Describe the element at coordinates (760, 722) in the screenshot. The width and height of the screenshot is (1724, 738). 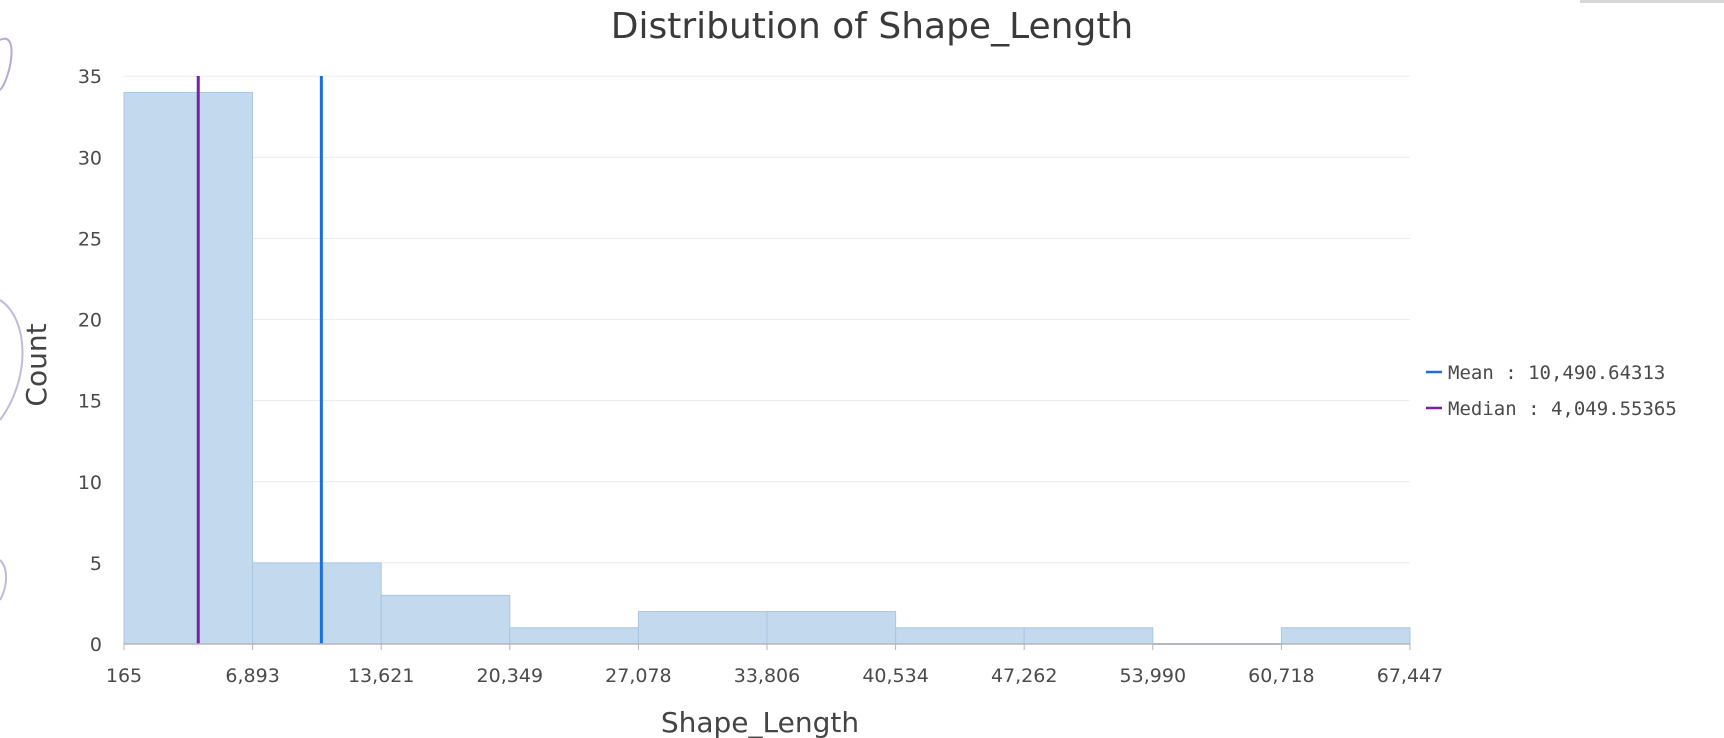
I see `x-axis-title: Shape_Length` at that location.